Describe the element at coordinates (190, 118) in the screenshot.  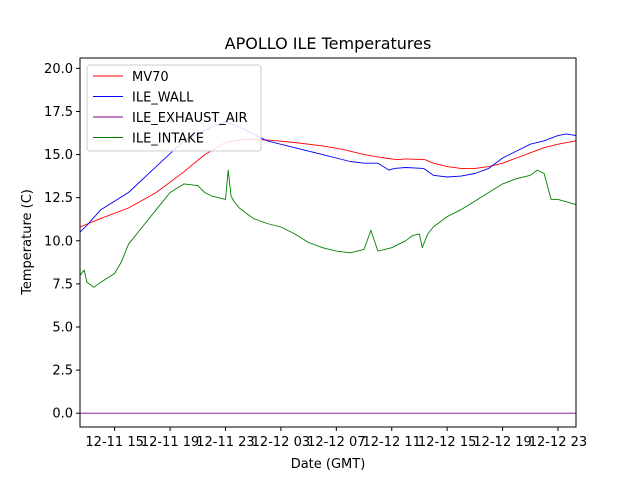
I see `legend-label: ILE_EXHAUST_AIR` at that location.